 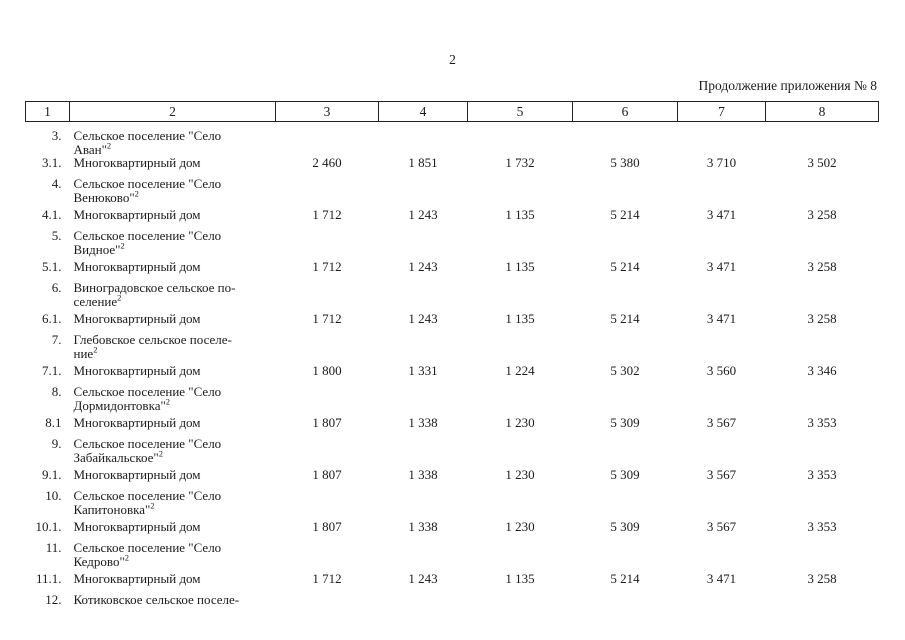 I want to click on column-header: 7, so click(x=721, y=111).